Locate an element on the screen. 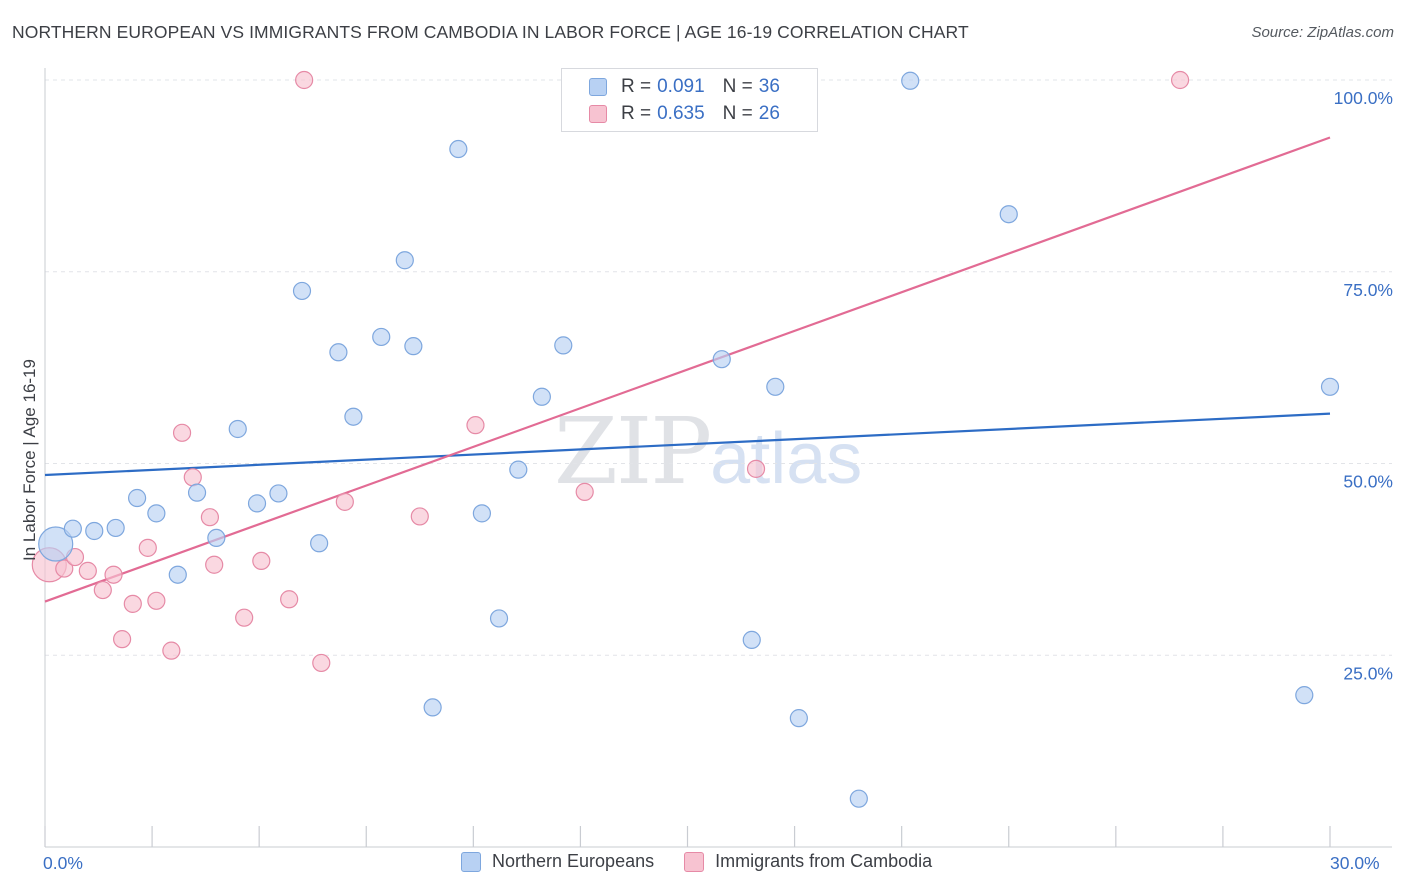 This screenshot has width=1406, height=892. stats-legend: R = 0.091 N = 36 R = 0.635 N = 26 is located at coordinates (689, 100).